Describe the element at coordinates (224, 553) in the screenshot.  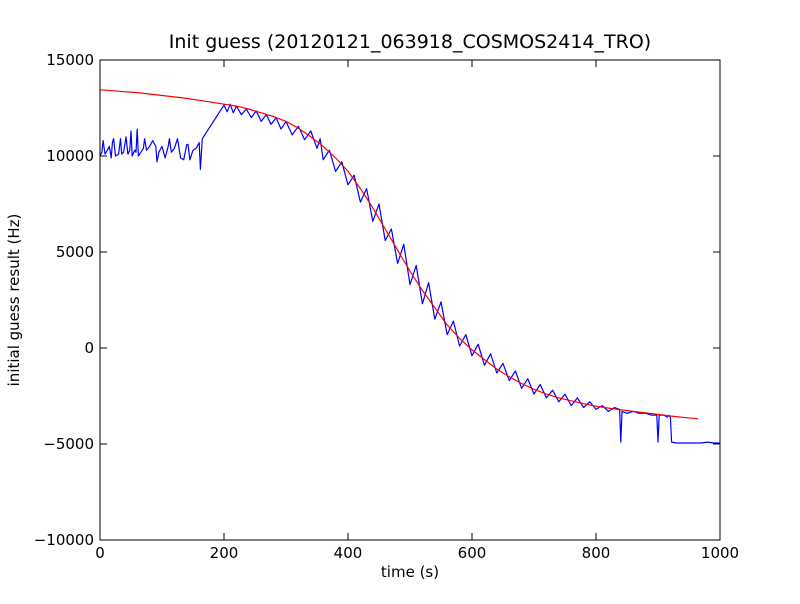
I see `x-tick-label: 200` at that location.